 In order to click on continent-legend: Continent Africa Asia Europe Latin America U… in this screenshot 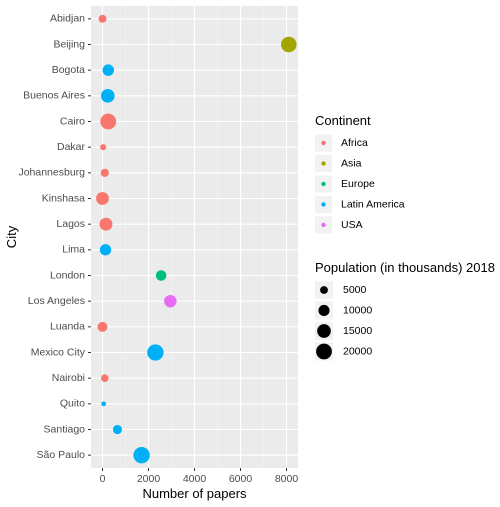, I will do `click(360, 173)`.